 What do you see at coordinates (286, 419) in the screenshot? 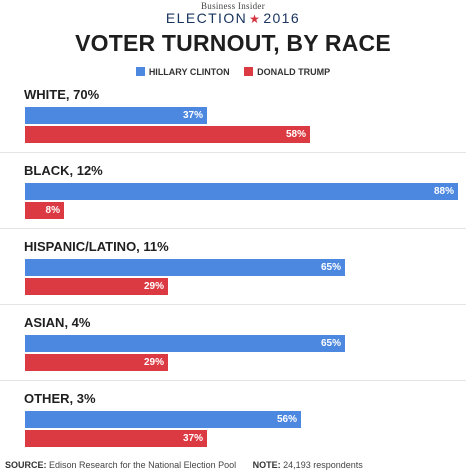
I see `bar-value-label: 56%` at bounding box center [286, 419].